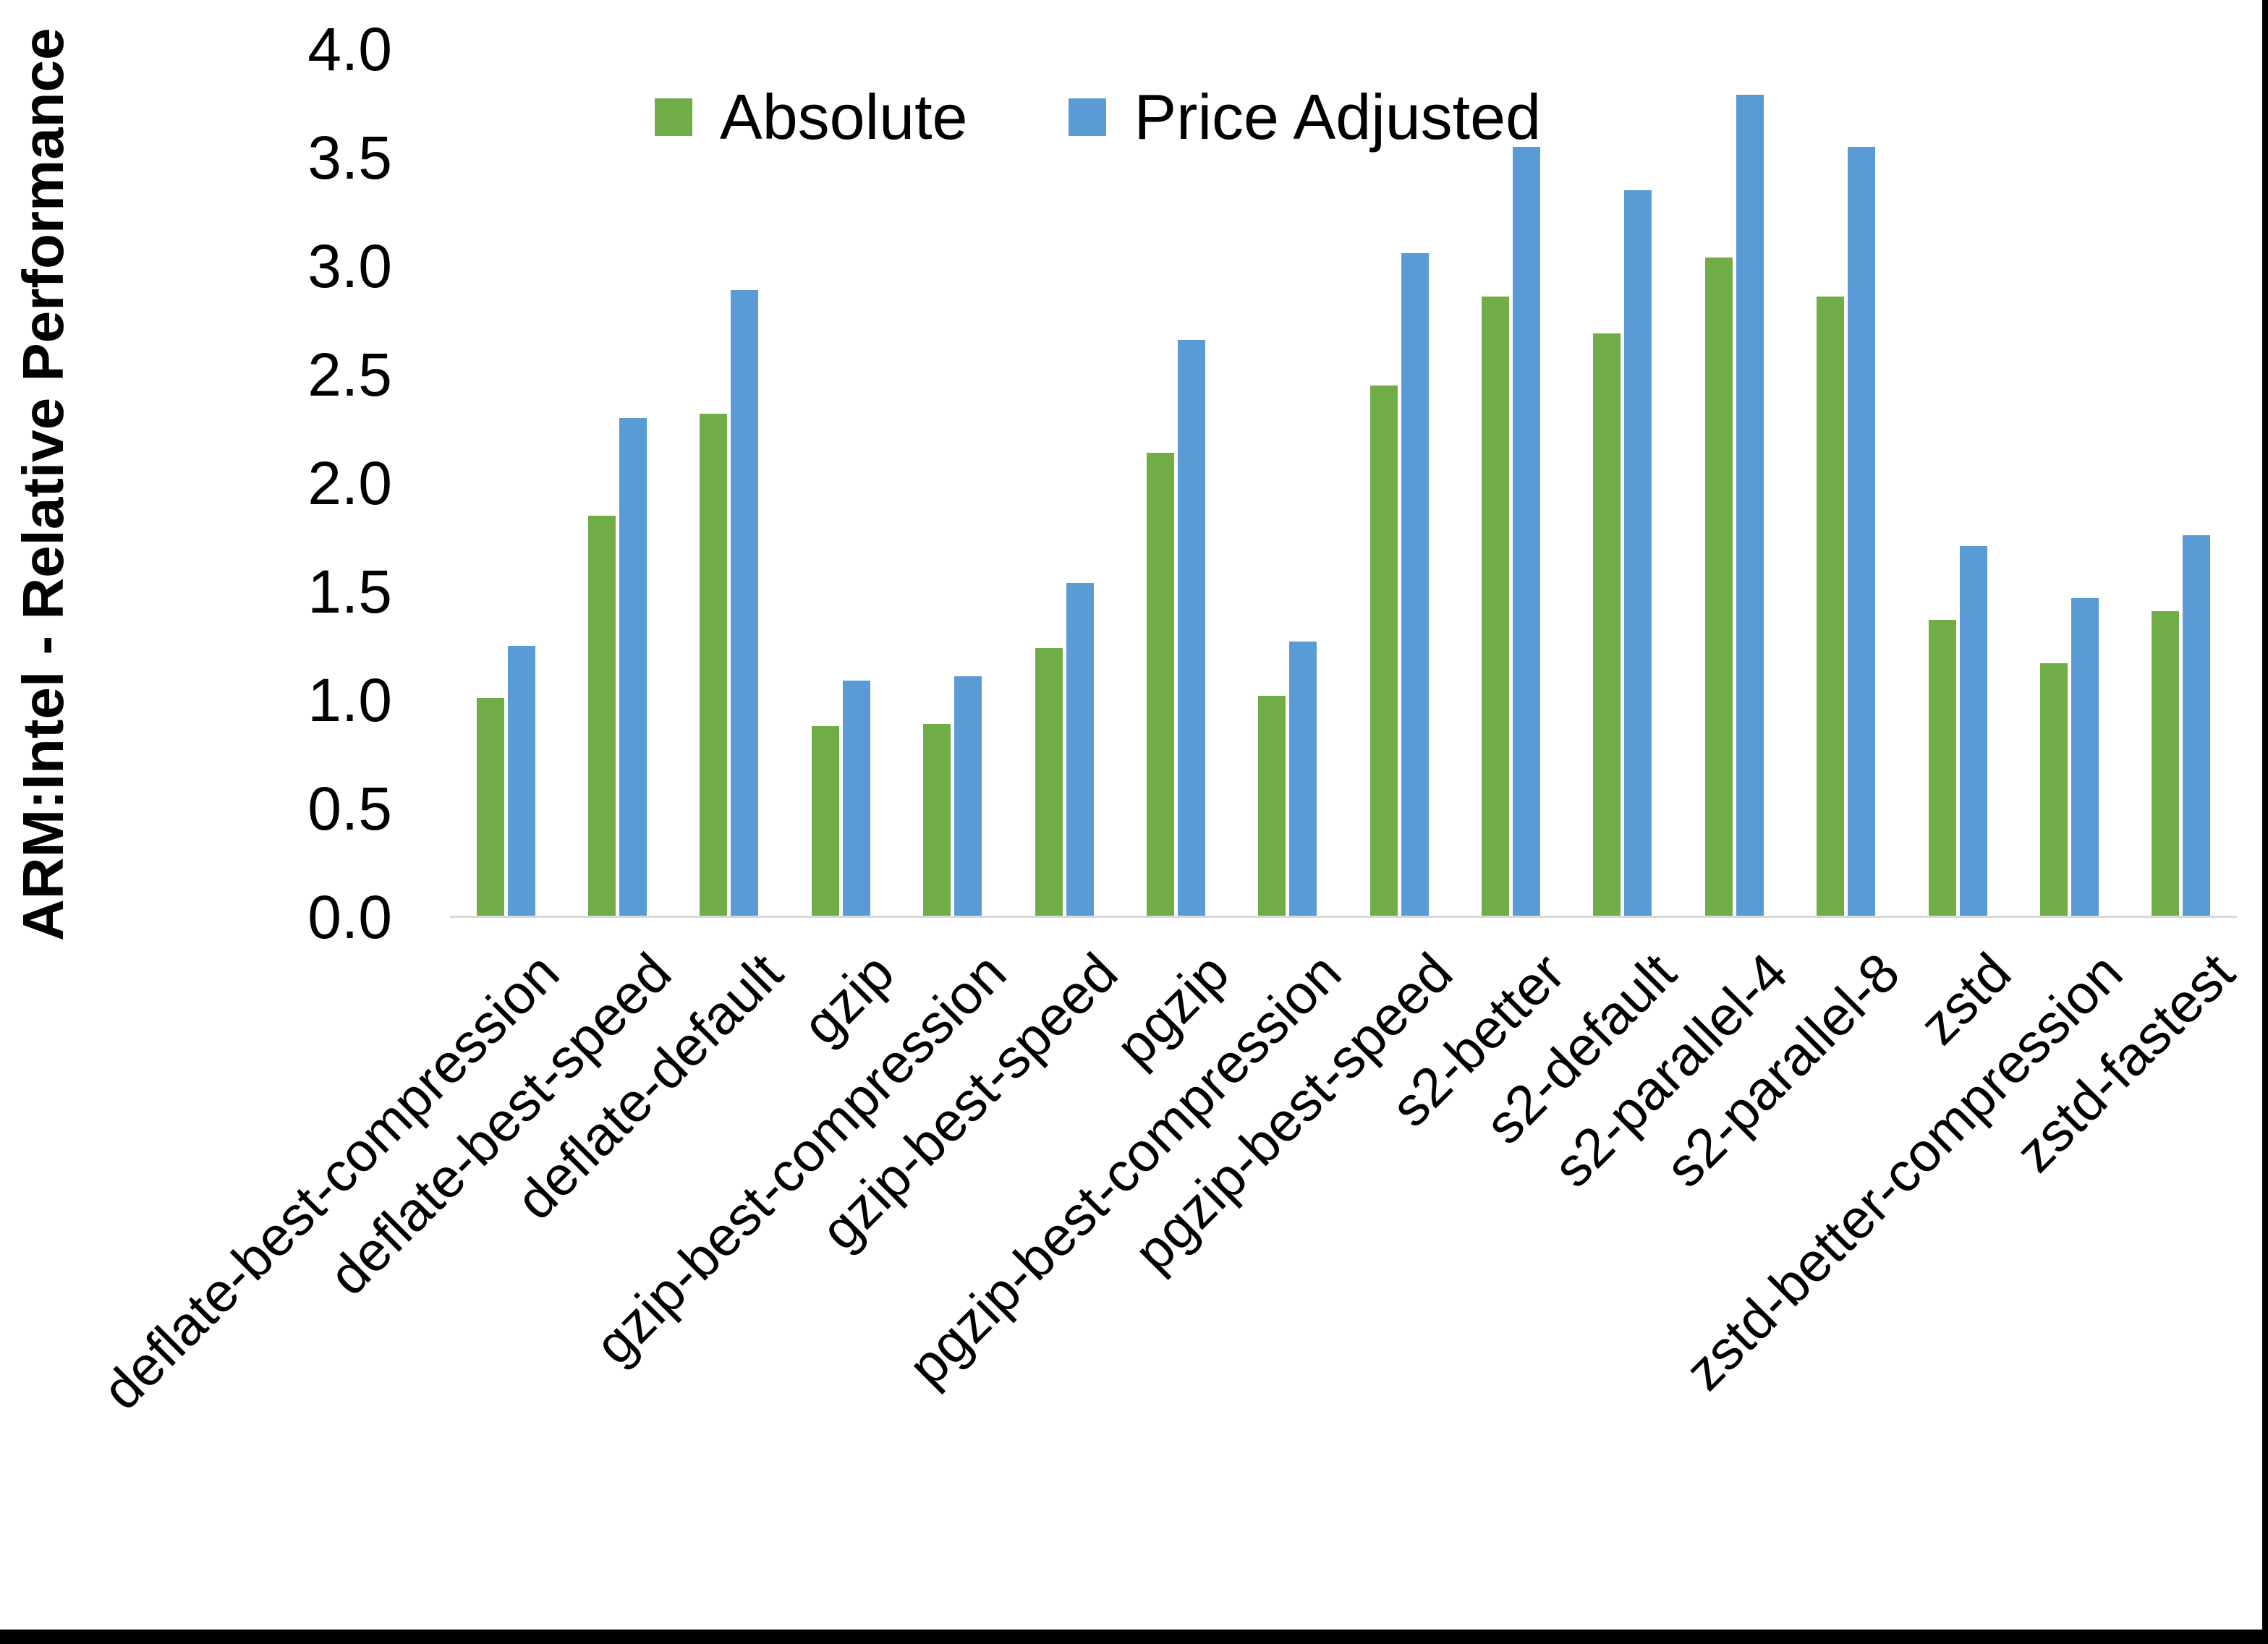  I want to click on bar-absolute-gzip-best-speed, so click(1049, 782).